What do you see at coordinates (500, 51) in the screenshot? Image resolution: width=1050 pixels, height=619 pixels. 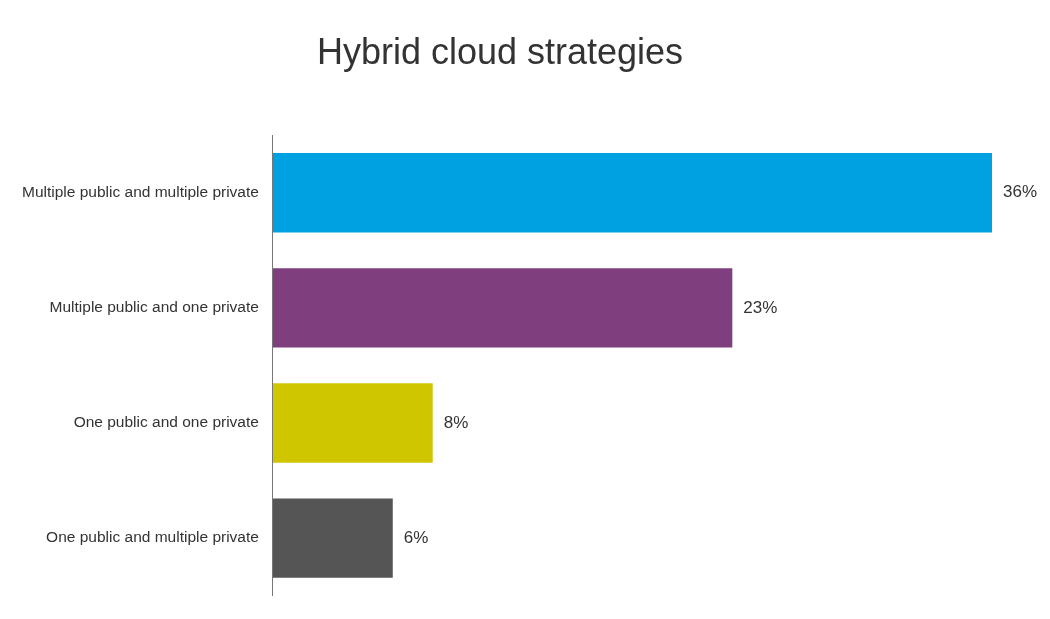 I see `chart-title: Hybrid cloud strategies` at bounding box center [500, 51].